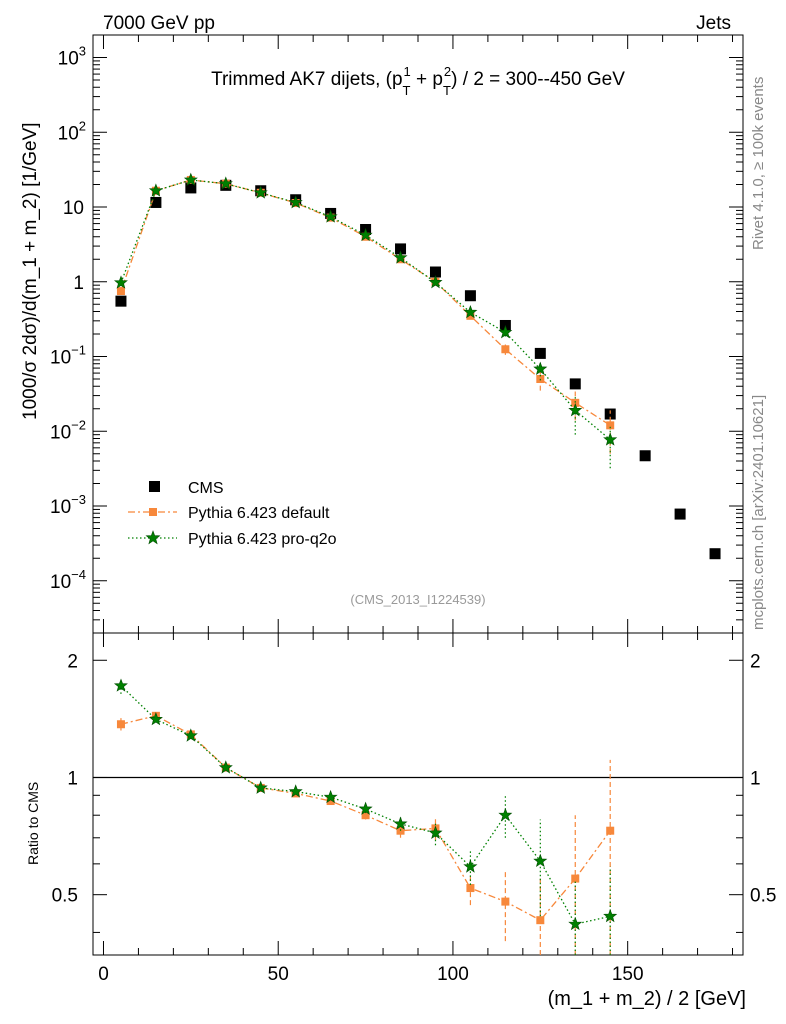 Image resolution: width=786 pixels, height=1024 pixels. What do you see at coordinates (68, 505) in the screenshot?
I see `y-tick-label: 10⁻³` at bounding box center [68, 505].